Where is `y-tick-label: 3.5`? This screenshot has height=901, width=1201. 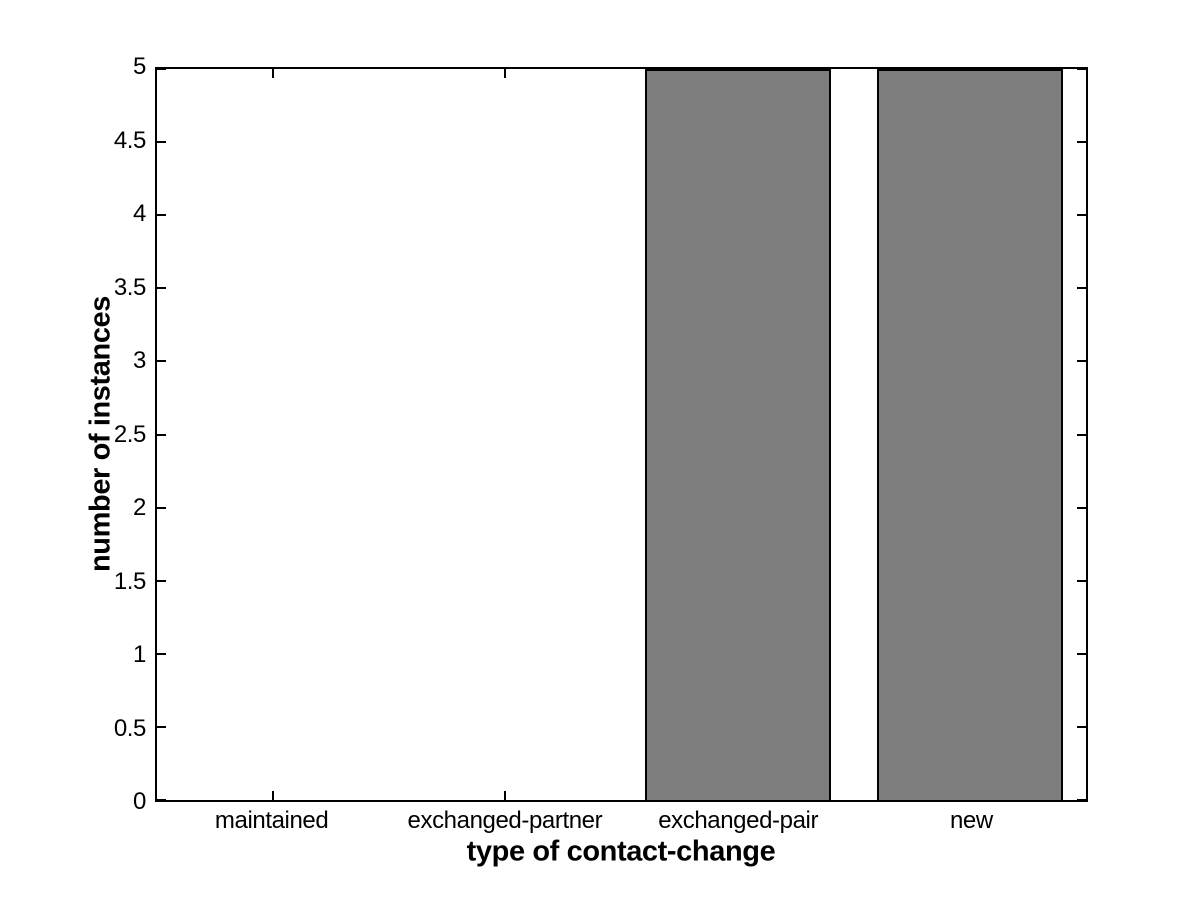
y-tick-label: 3.5 is located at coordinates (130, 287).